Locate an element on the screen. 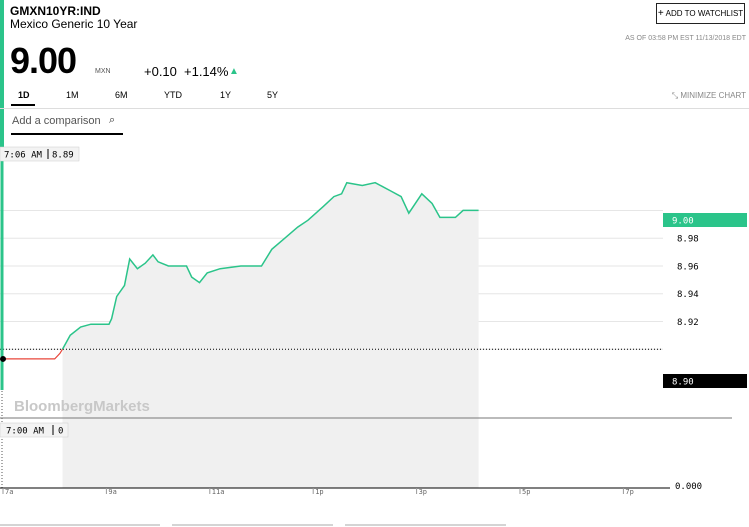 The width and height of the screenshot is (749, 527). hover-price-tooltip is located at coordinates (40, 154).